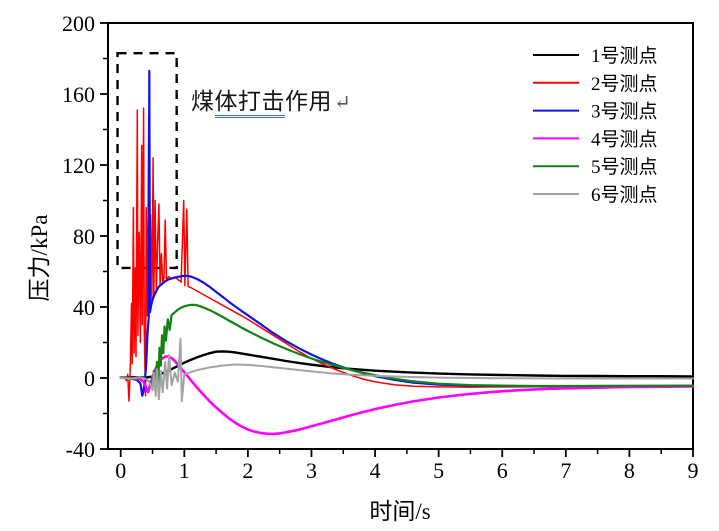  Describe the element at coordinates (693, 470) in the screenshot. I see `x-tick-label: 9` at that location.